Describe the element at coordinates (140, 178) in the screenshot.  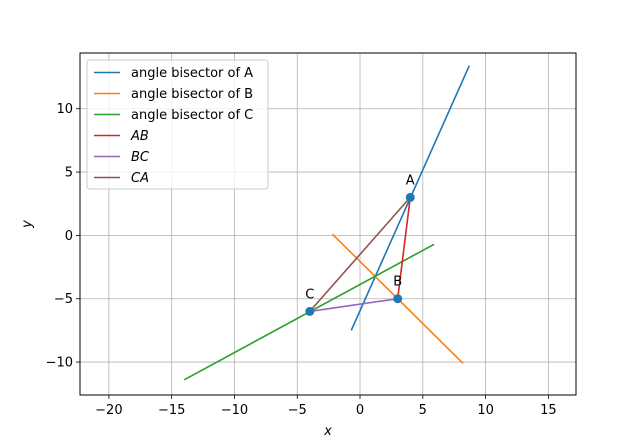
I see `legend-label-ca: CA` at that location.